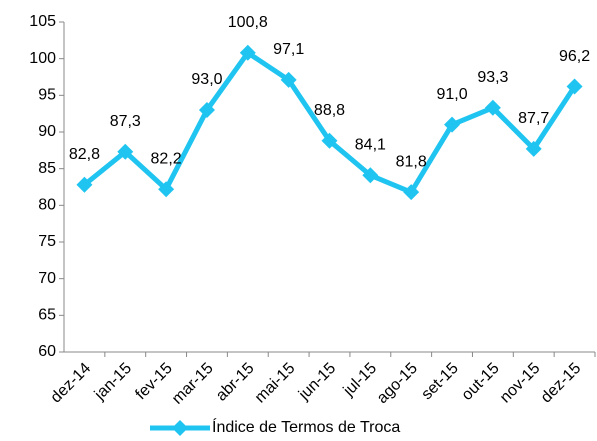 The image size is (597, 441). What do you see at coordinates (47, 241) in the screenshot?
I see `y-tick-label: 75` at bounding box center [47, 241].